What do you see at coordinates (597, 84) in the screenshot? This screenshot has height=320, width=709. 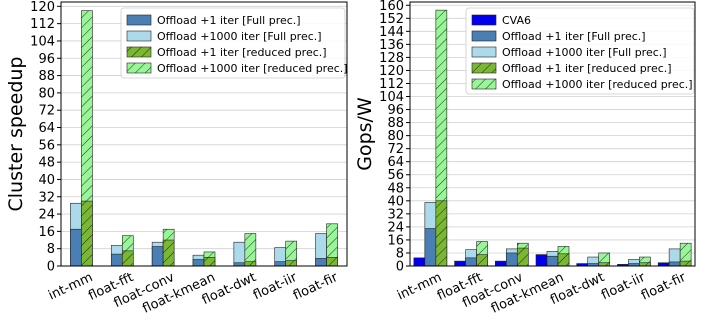 I see `legend-label: Offload +1000 iter [reduced prec.]` at bounding box center [597, 84].